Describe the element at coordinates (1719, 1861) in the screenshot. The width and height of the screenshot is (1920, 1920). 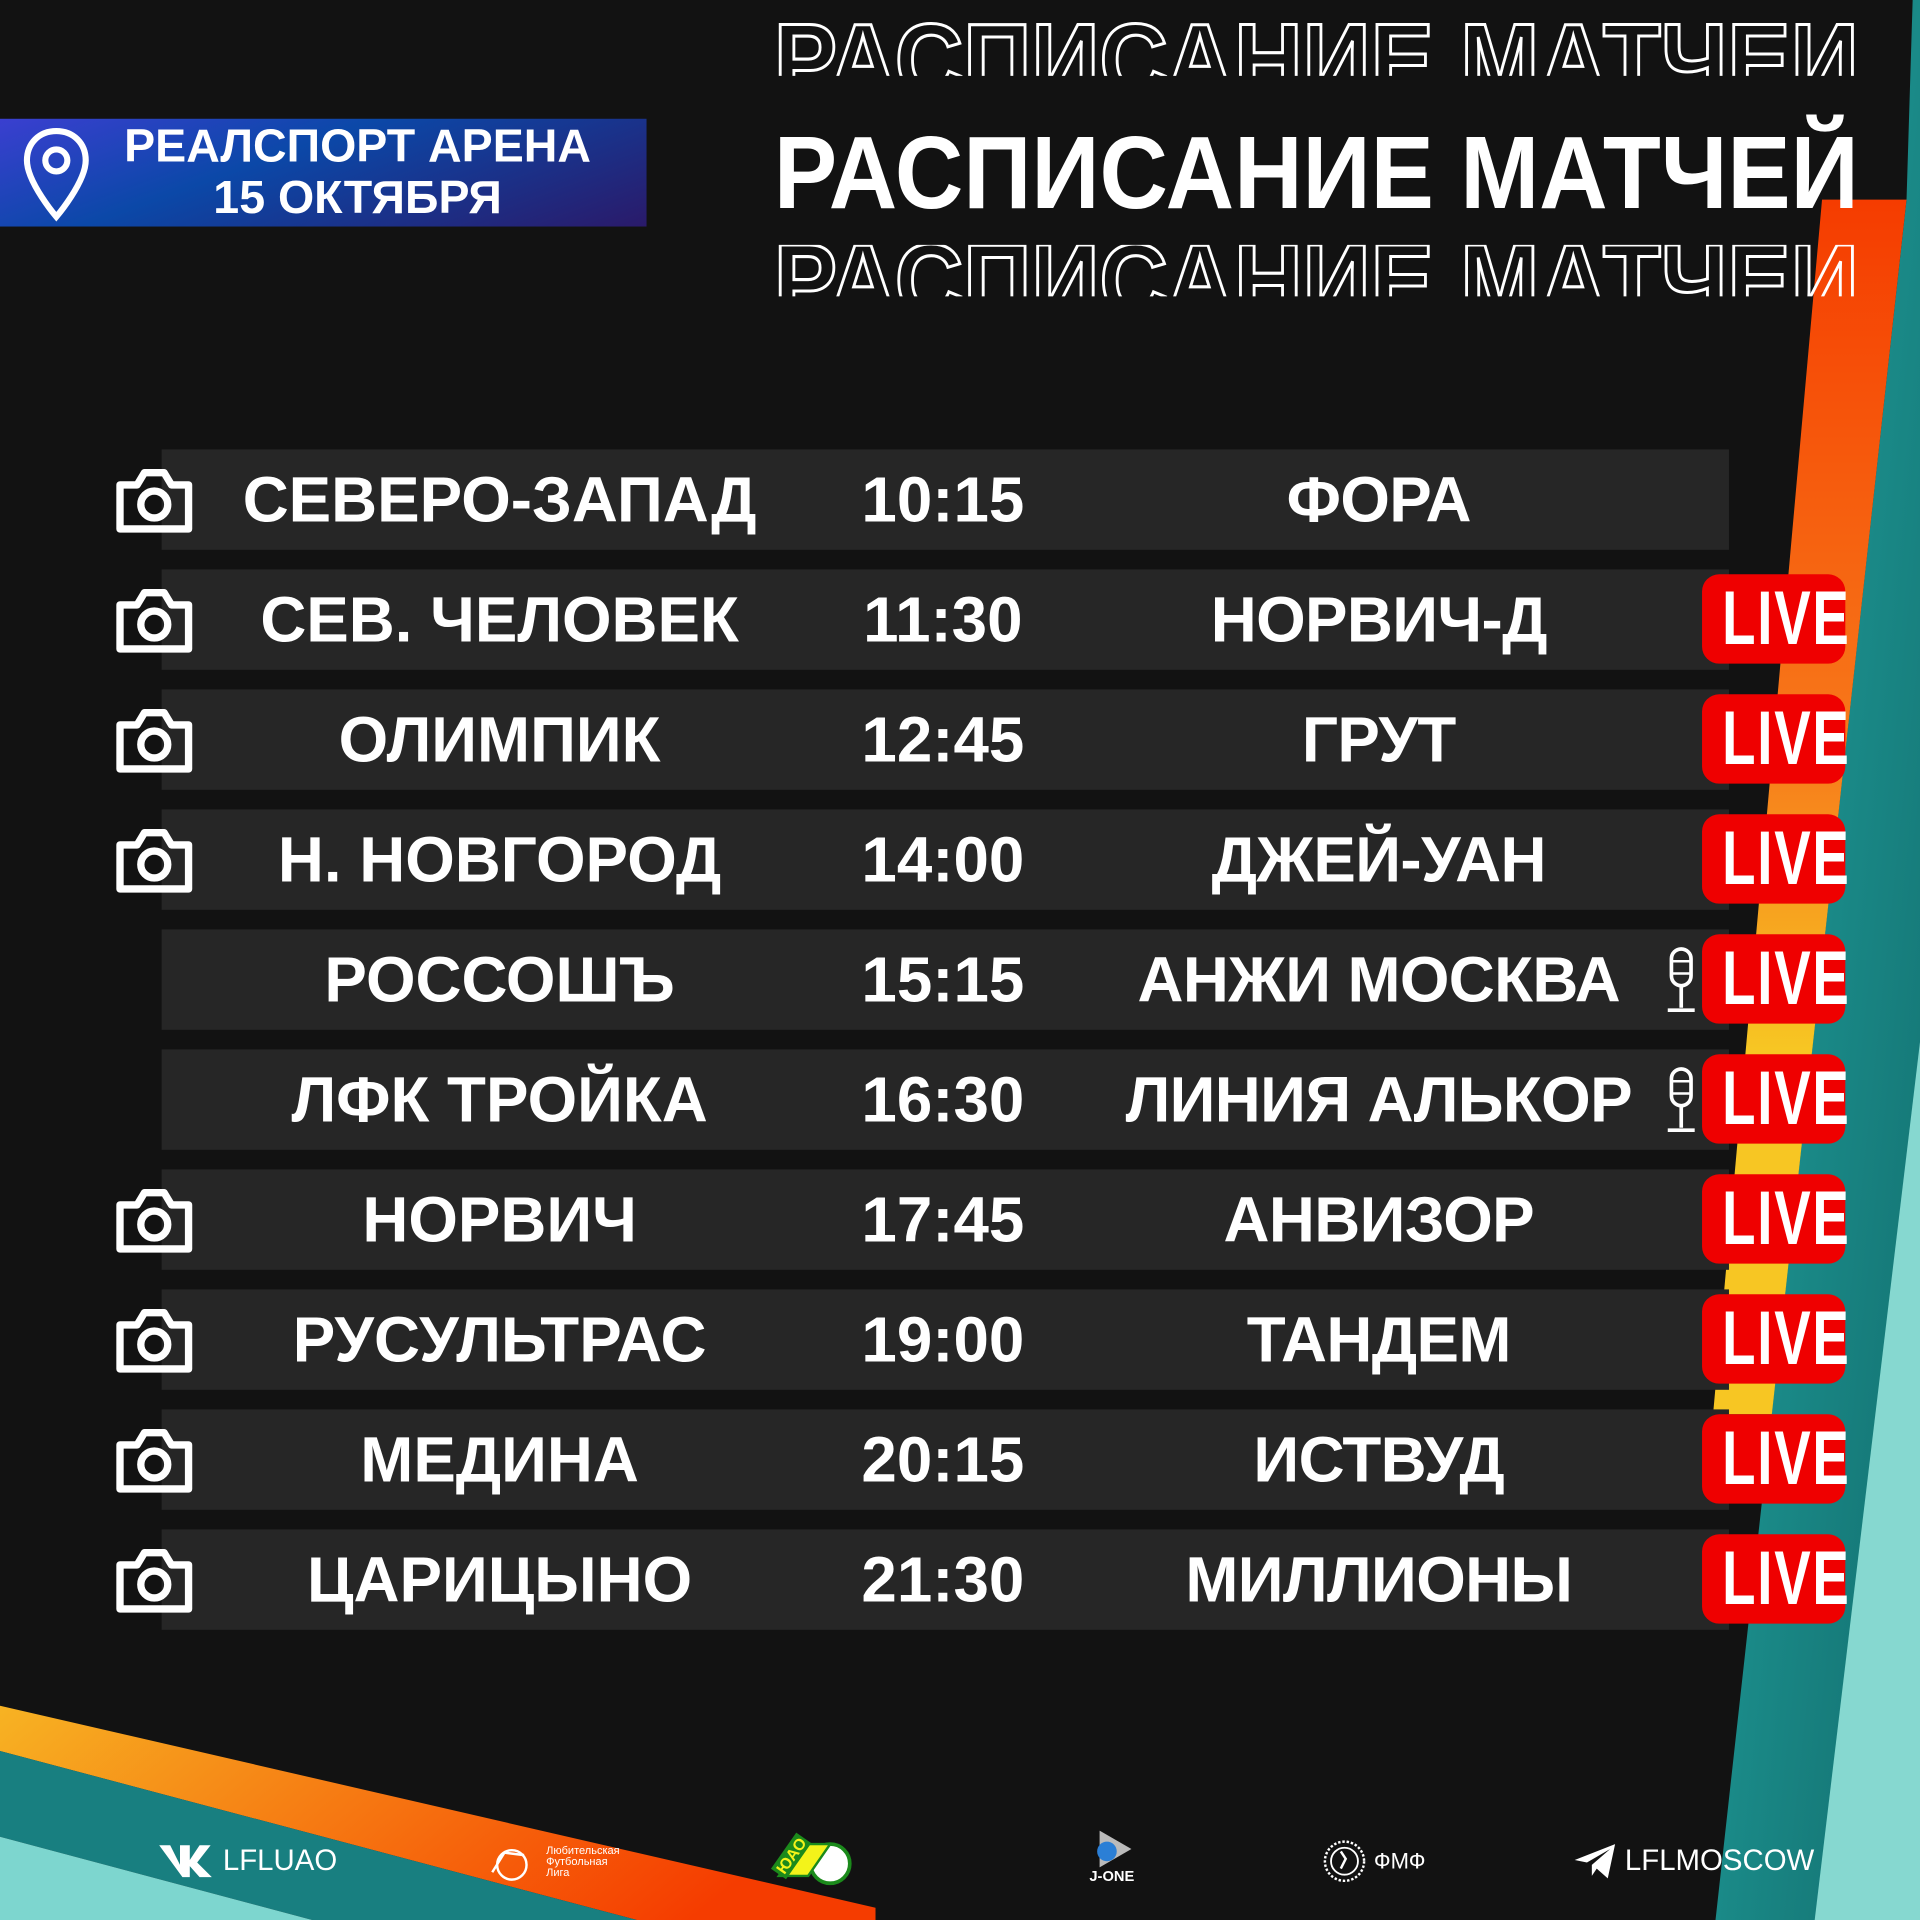
I see `footer-telegram-label: LFLMOSCOW` at that location.